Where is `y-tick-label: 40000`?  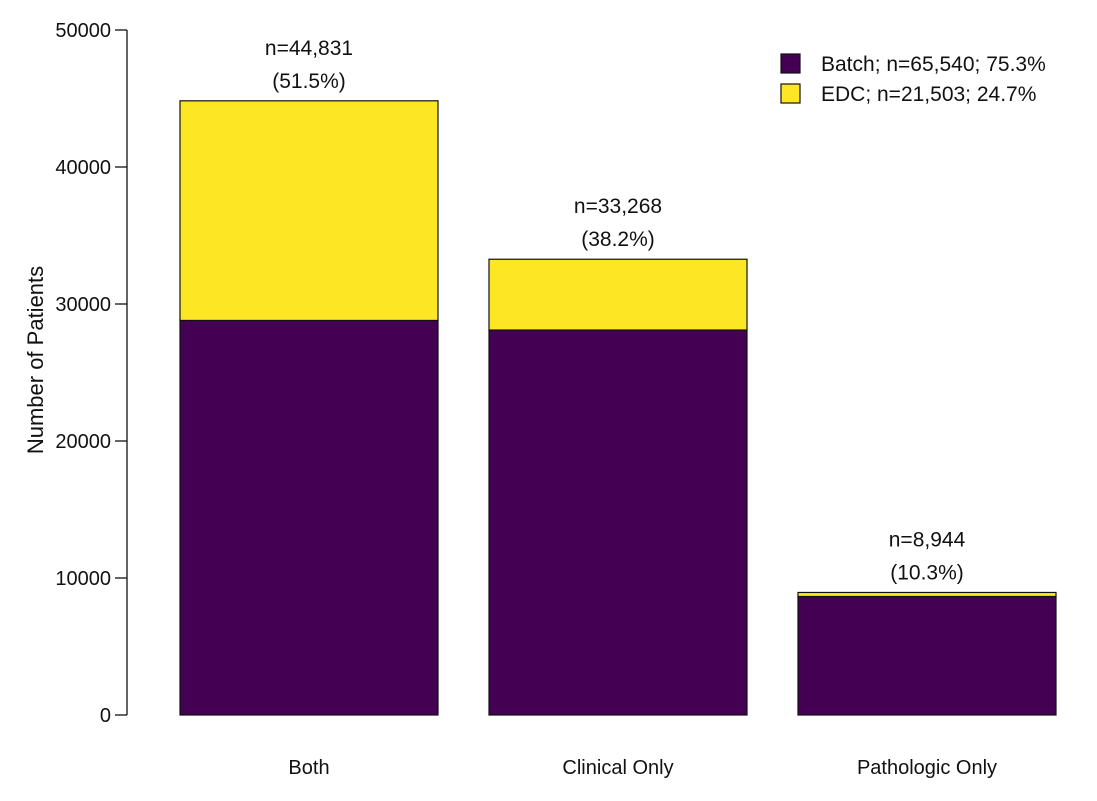 y-tick-label: 40000 is located at coordinates (83, 168).